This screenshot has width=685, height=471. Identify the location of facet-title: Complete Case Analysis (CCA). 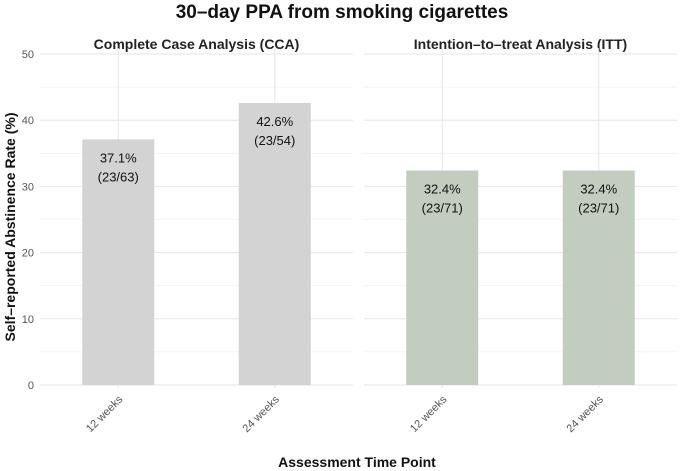
(197, 44).